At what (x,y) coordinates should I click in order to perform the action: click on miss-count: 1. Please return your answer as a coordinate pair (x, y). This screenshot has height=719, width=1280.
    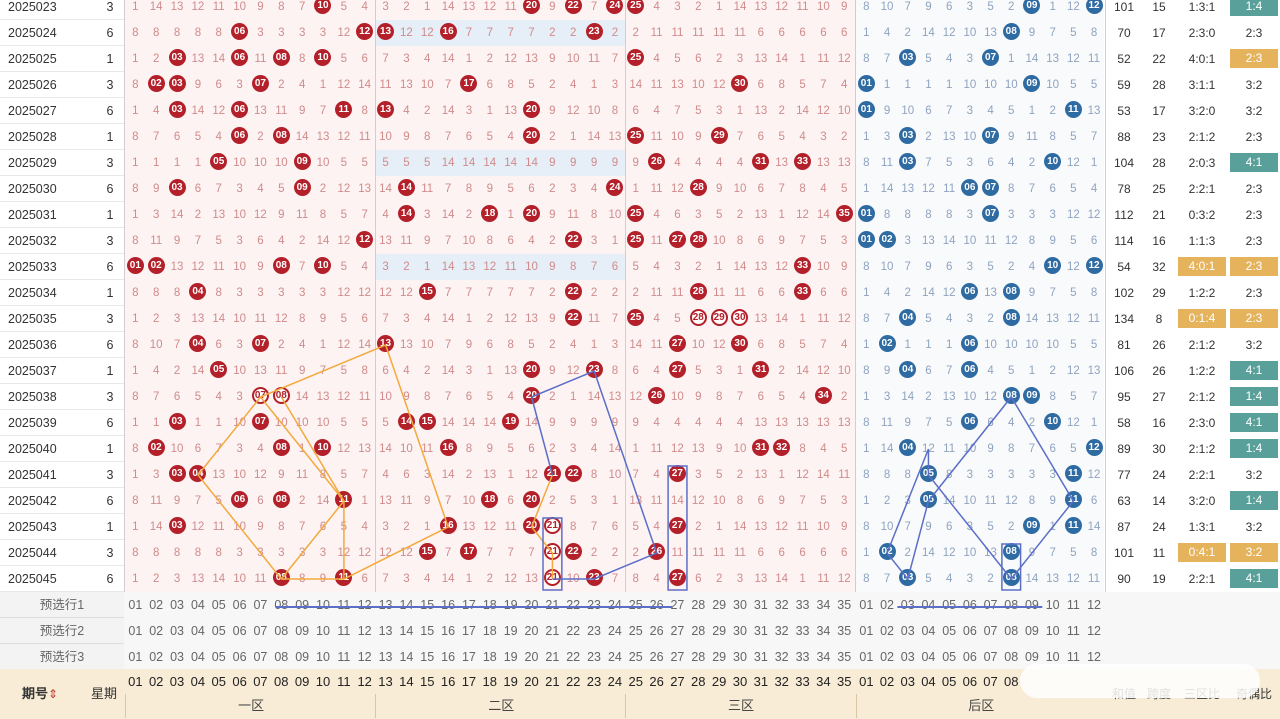
    Looking at the image, I should click on (719, 7).